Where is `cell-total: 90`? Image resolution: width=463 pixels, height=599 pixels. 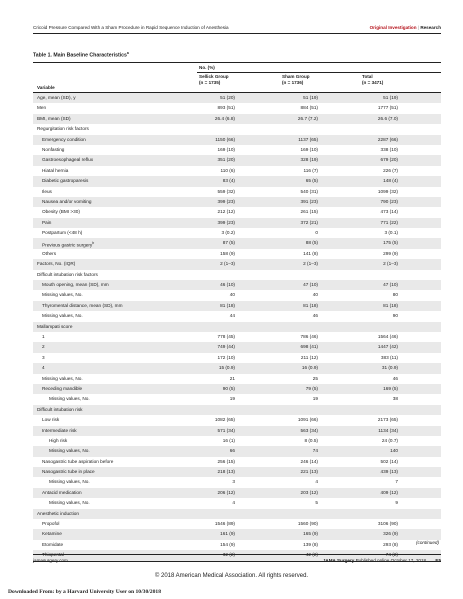
cell-total: 90 is located at coordinates (395, 316).